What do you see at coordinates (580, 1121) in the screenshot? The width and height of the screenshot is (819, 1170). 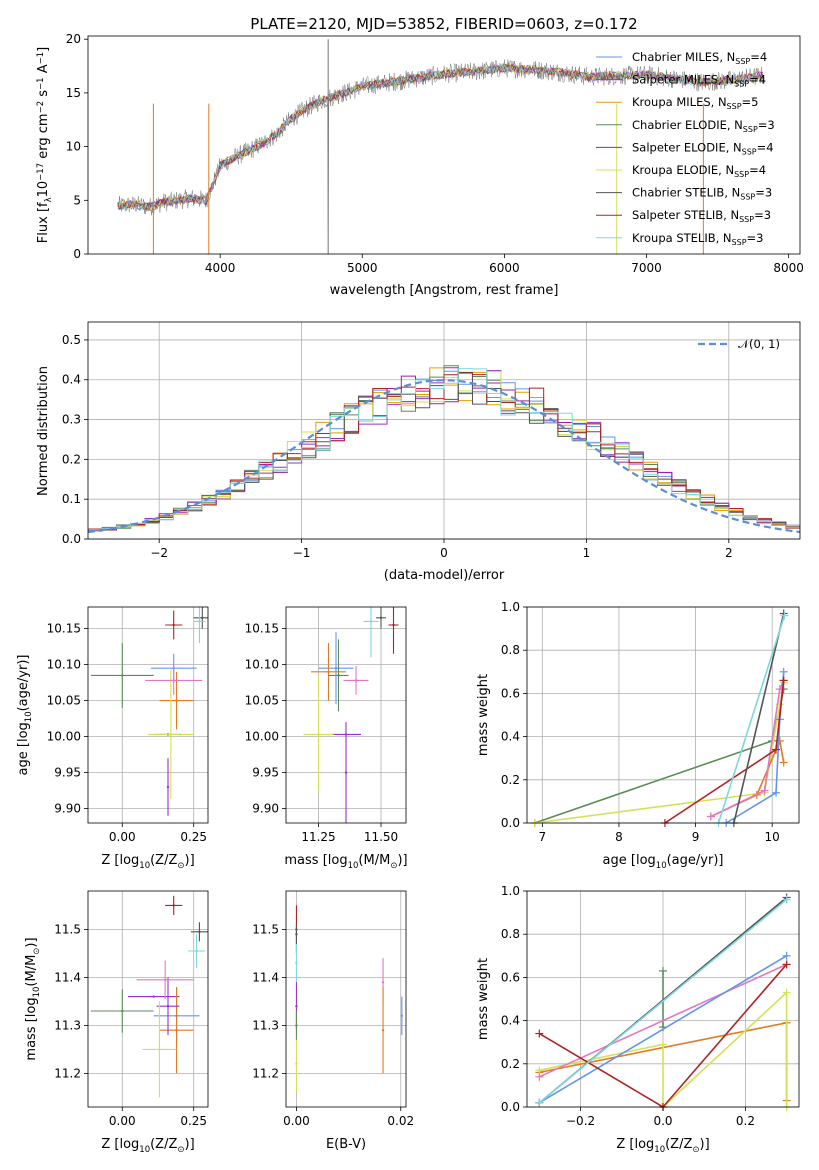 I see `x-tick-label: −0.2` at bounding box center [580, 1121].